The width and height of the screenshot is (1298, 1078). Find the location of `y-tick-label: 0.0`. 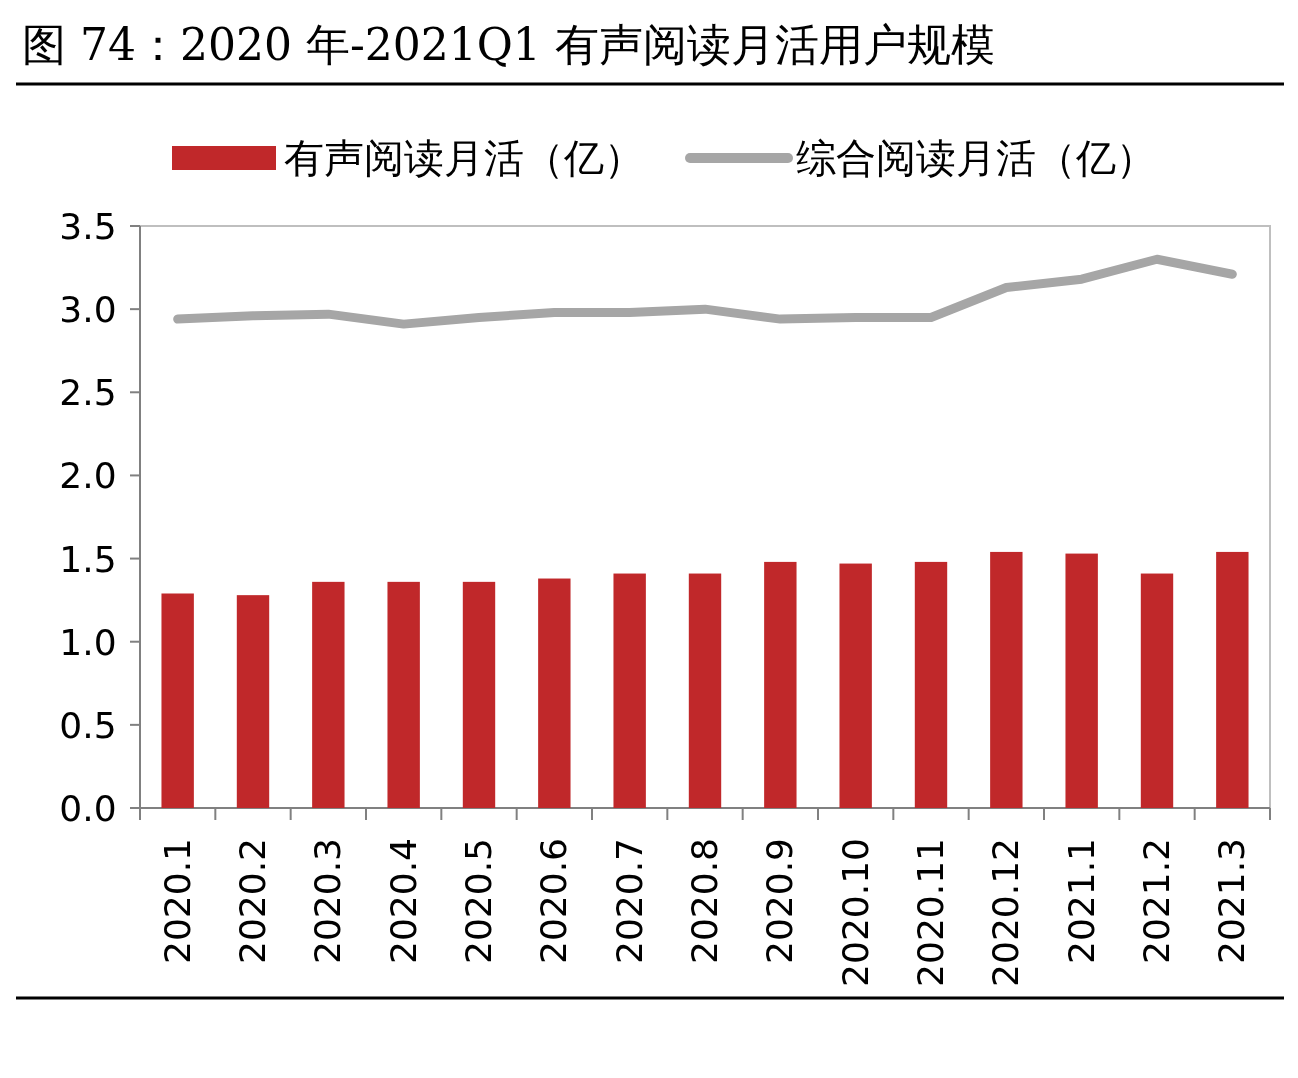

y-tick-label: 0.0 is located at coordinates (88, 808).